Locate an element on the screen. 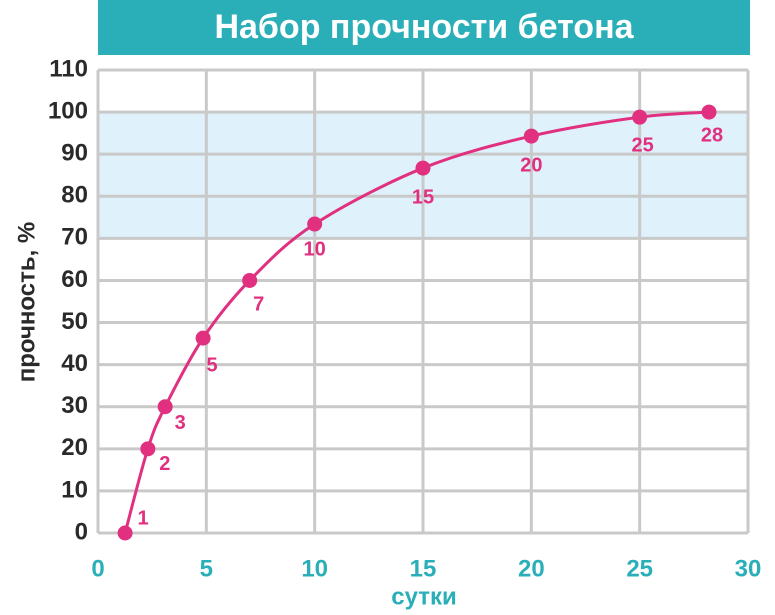  y-tick-label: 20 is located at coordinates (74, 447).